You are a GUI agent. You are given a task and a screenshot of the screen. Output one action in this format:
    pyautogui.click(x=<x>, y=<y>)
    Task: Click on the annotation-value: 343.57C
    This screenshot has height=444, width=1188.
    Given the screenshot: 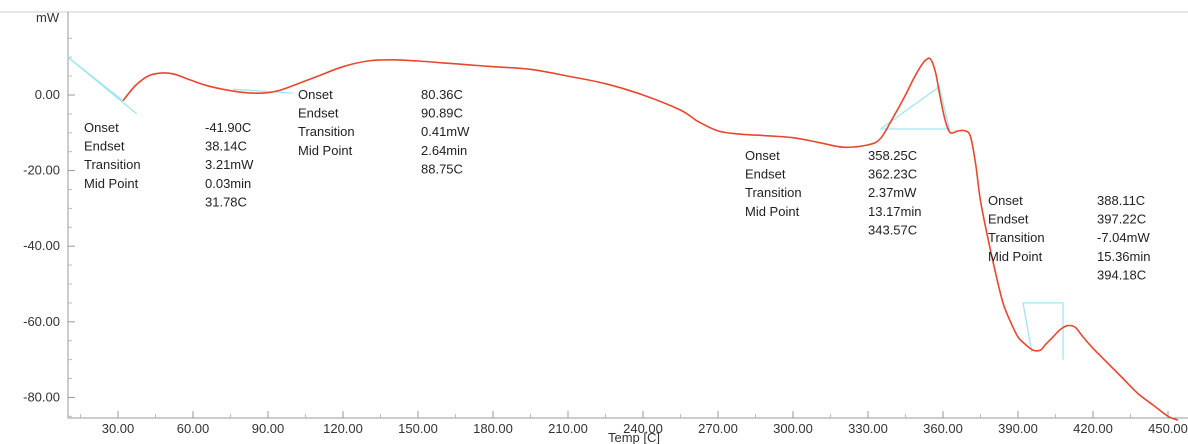 What is the action you would take?
    pyautogui.click(x=892, y=229)
    